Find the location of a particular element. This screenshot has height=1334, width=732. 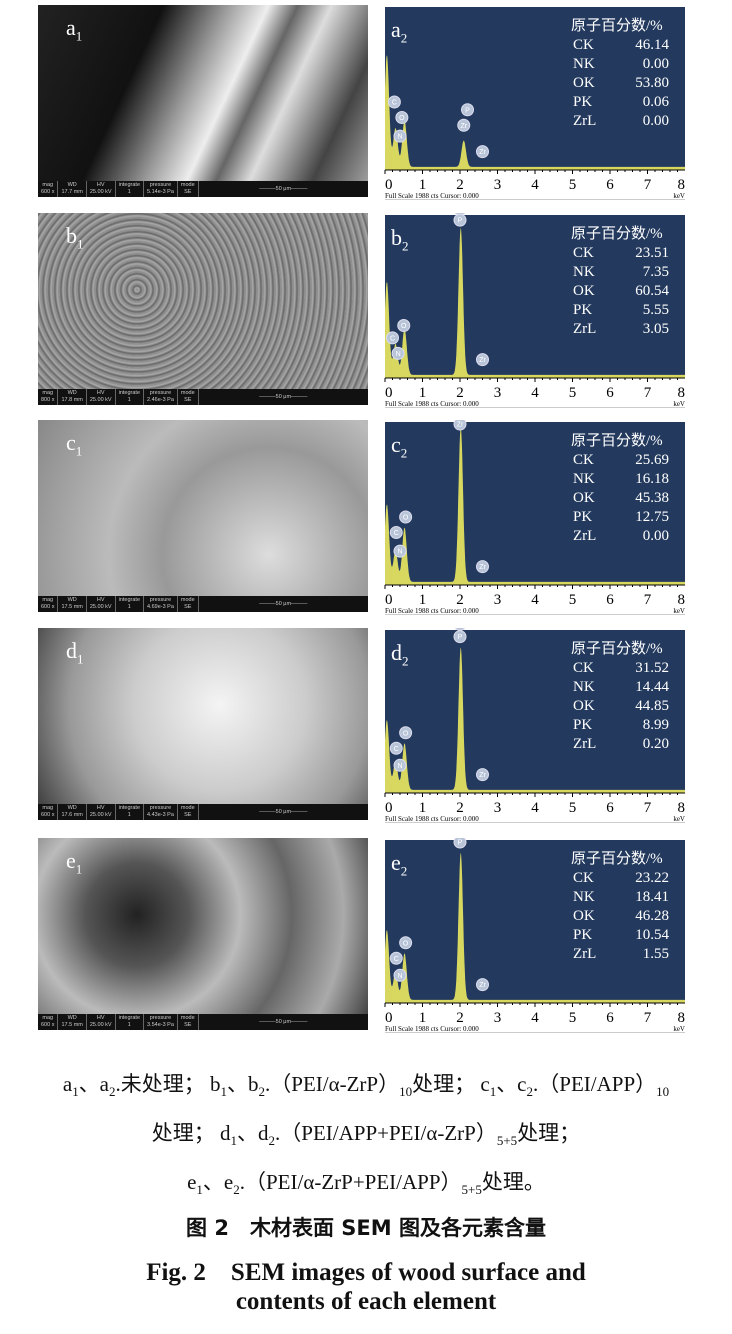

table-row: NK 0.00 is located at coordinates (621, 64).